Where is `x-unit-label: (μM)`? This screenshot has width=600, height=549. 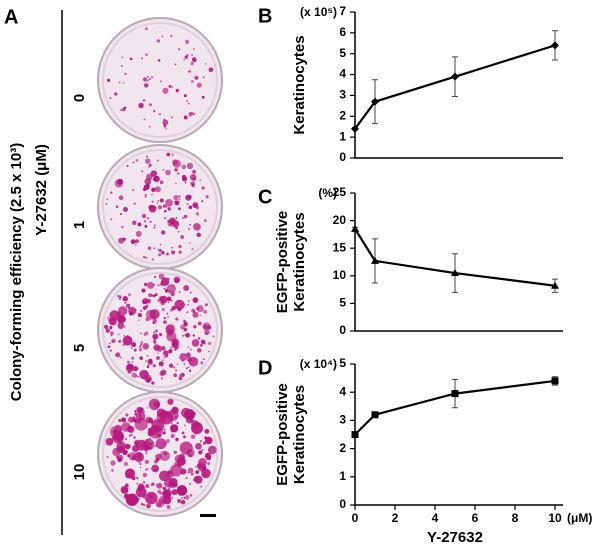
x-unit-label: (μM) is located at coordinates (579, 518).